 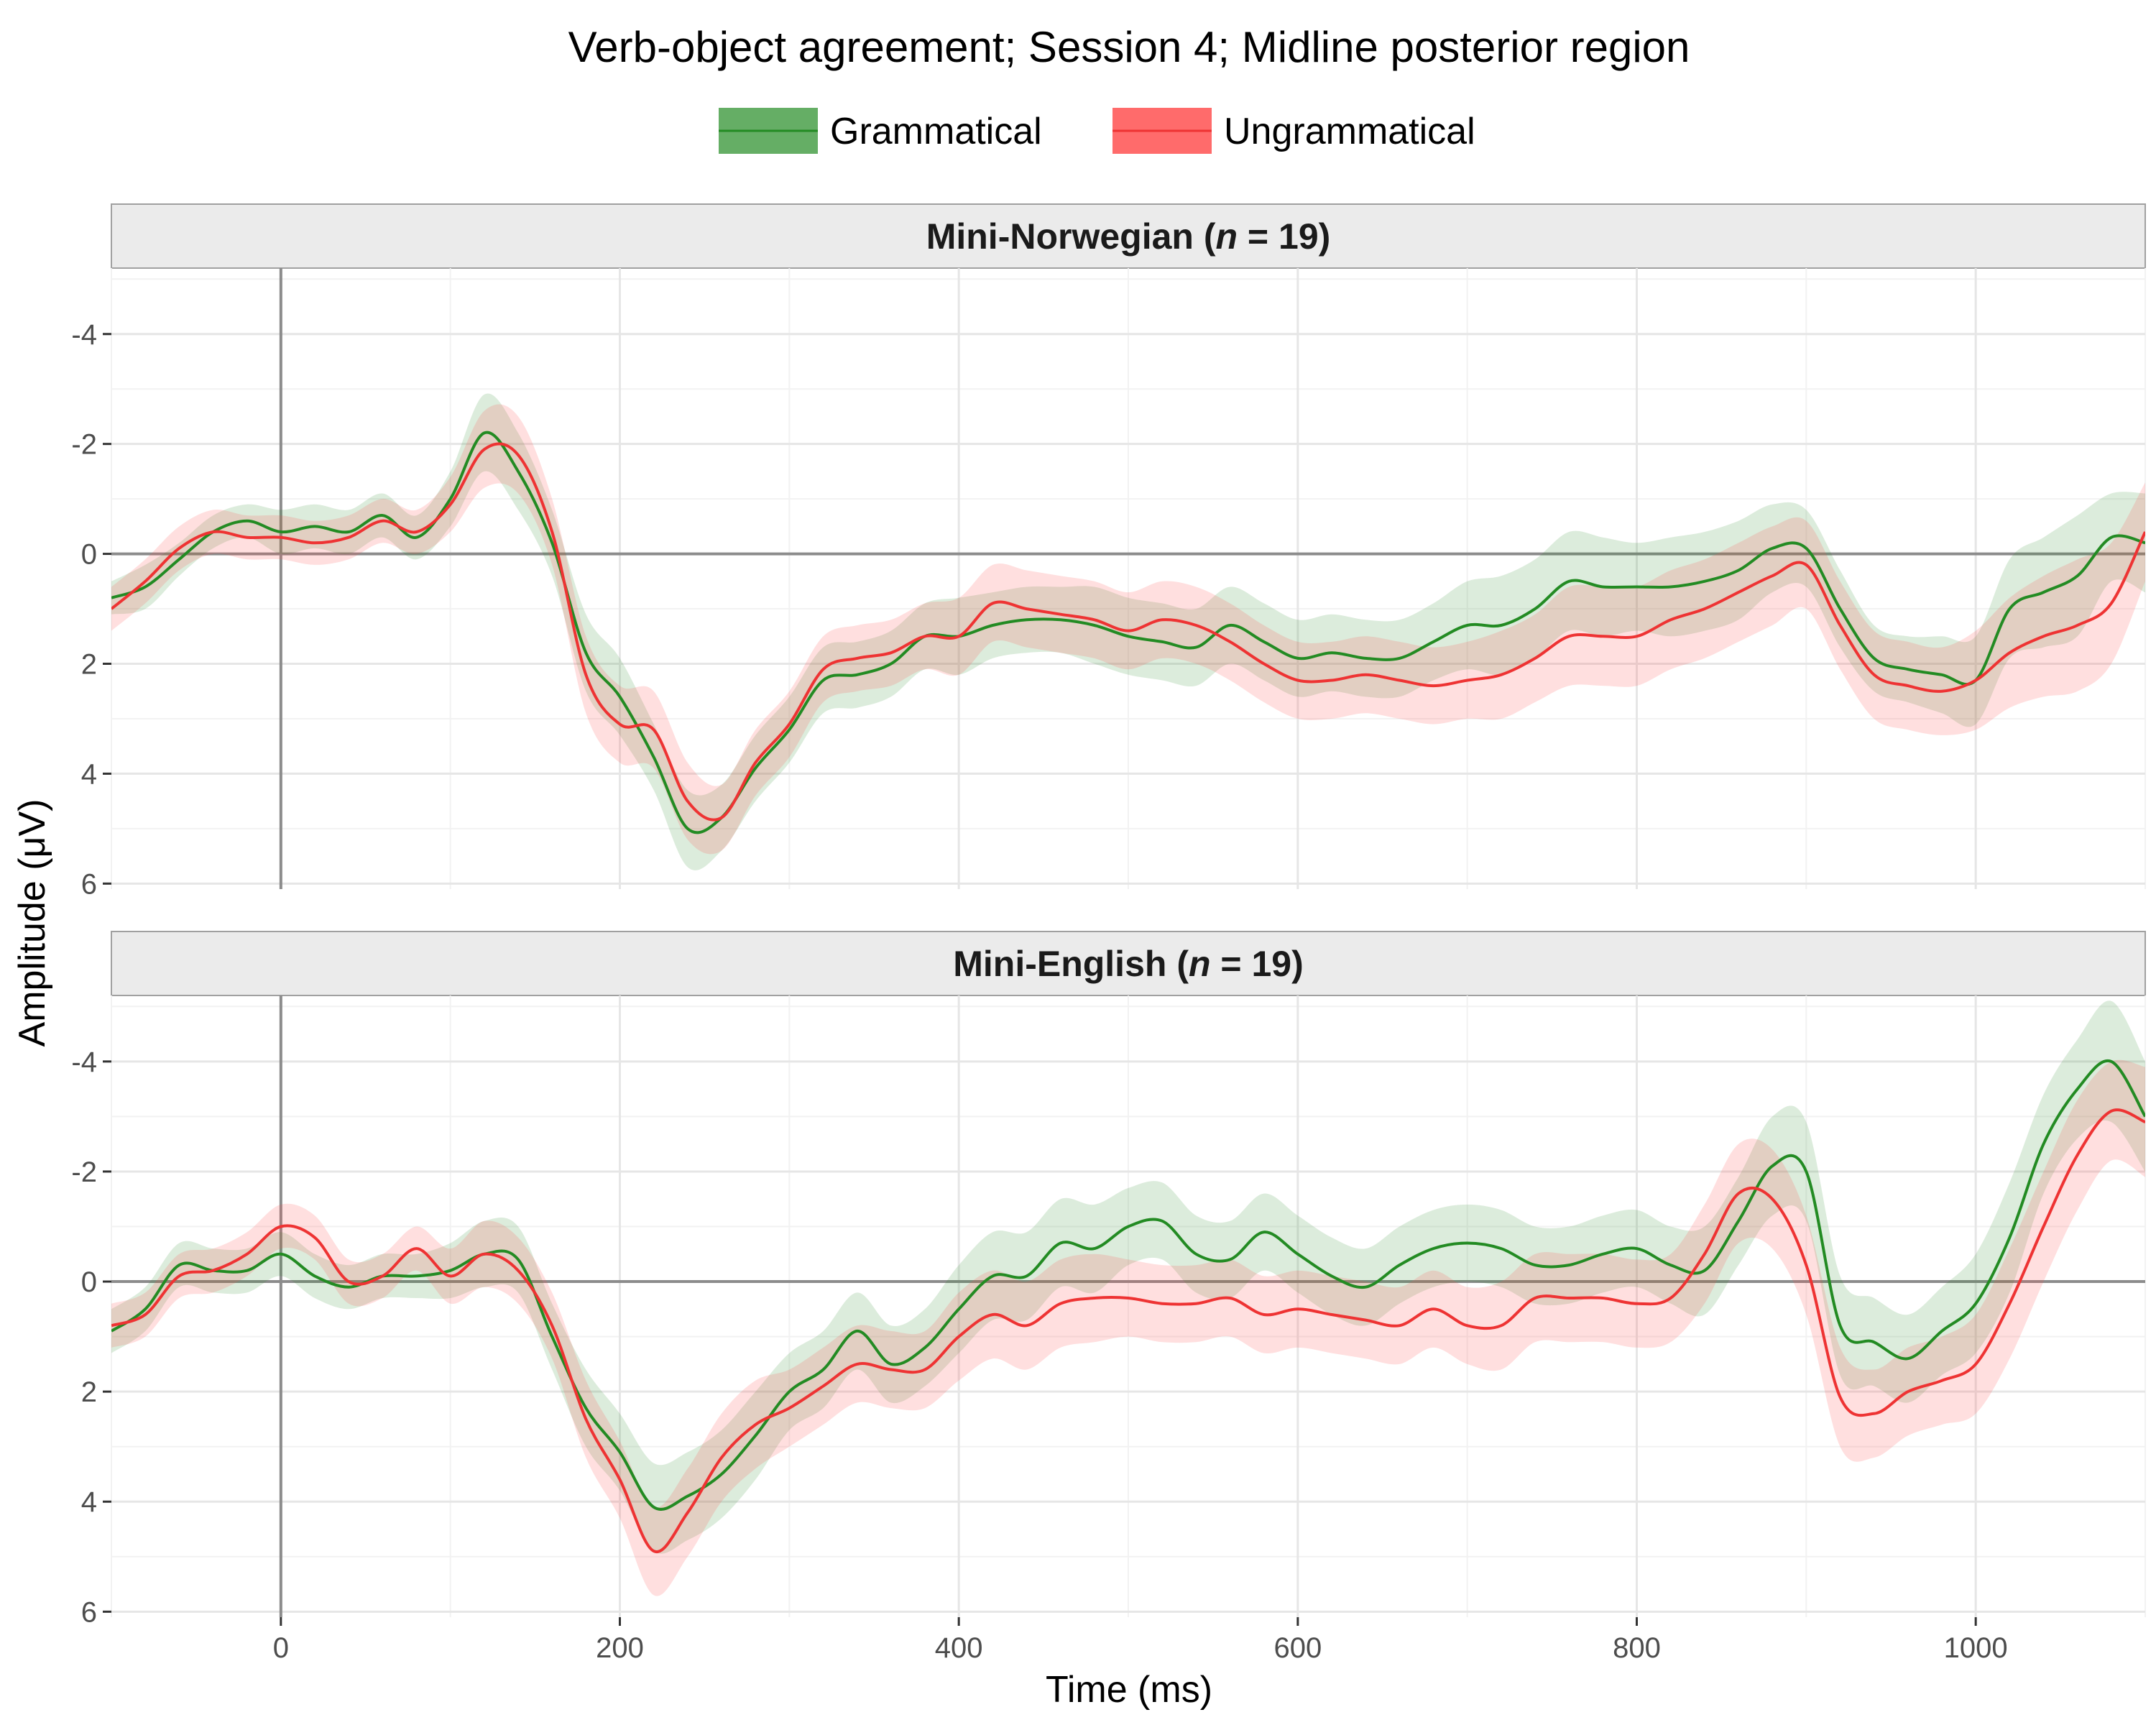 I want to click on y-axis-title: Amplitude (μV), so click(x=32, y=923).